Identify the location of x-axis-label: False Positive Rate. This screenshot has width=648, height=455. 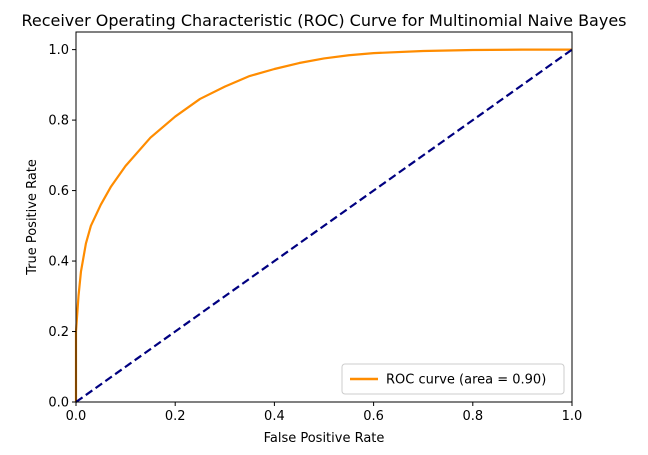
(324, 438).